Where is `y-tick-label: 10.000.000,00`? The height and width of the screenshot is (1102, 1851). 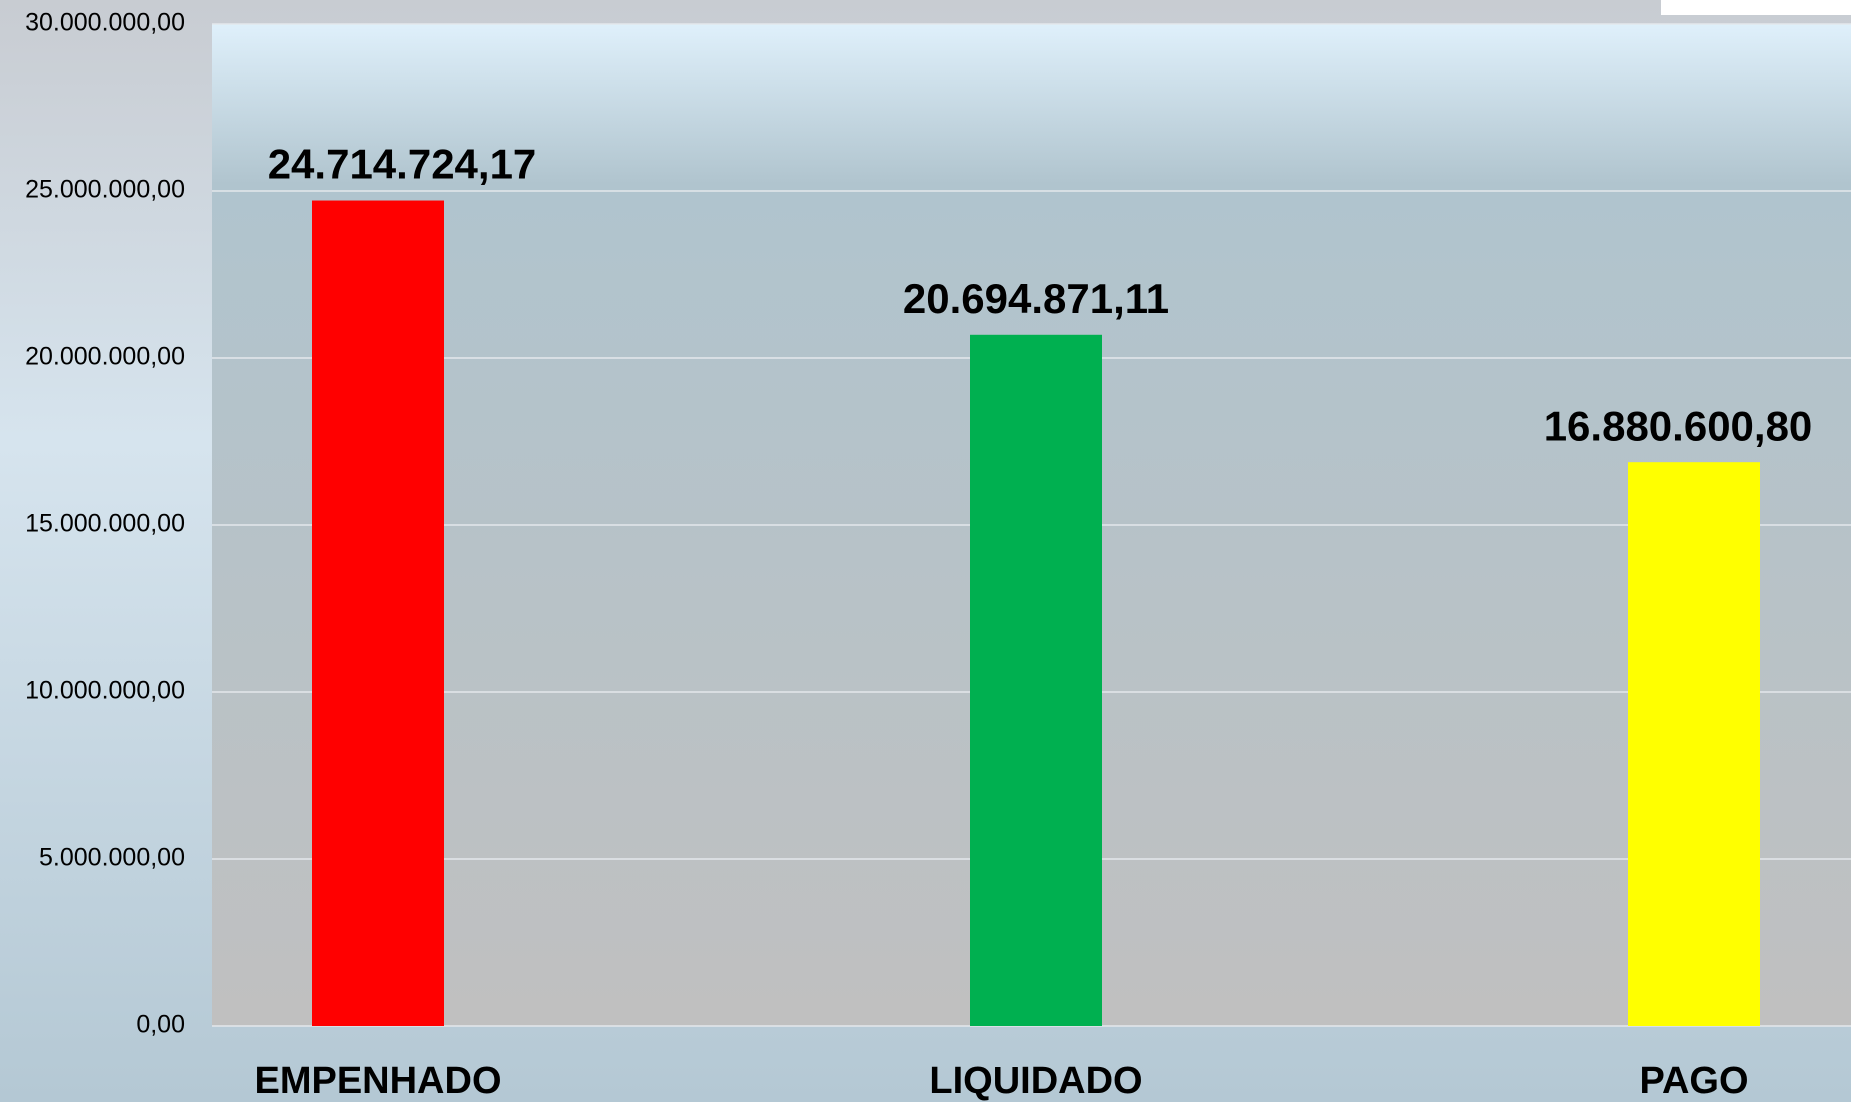
y-tick-label: 10.000.000,00 is located at coordinates (105, 691).